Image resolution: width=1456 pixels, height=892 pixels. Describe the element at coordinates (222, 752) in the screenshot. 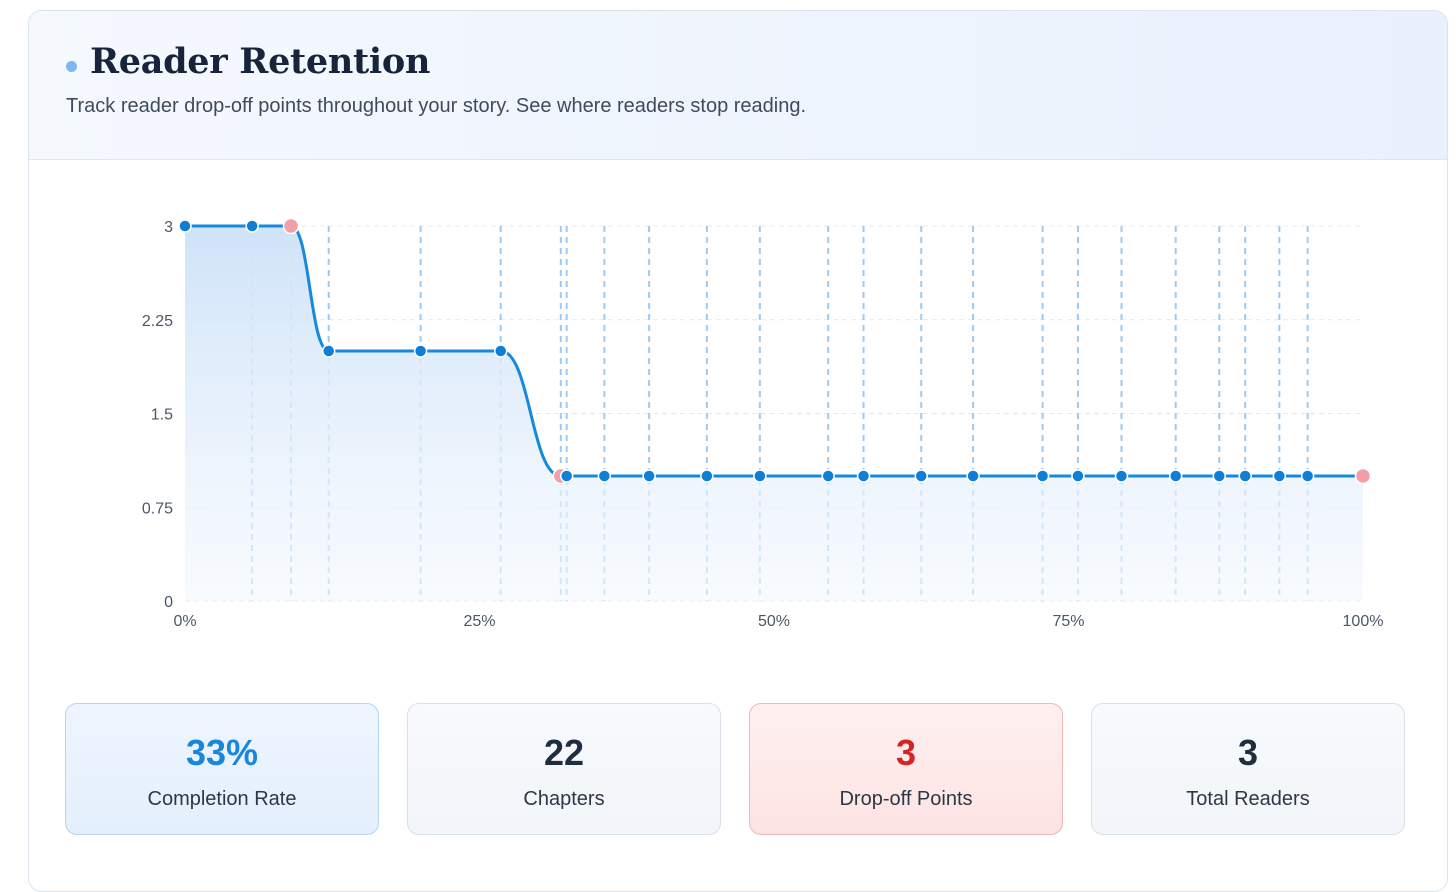

I see `completion-rate-value: 33%` at that location.